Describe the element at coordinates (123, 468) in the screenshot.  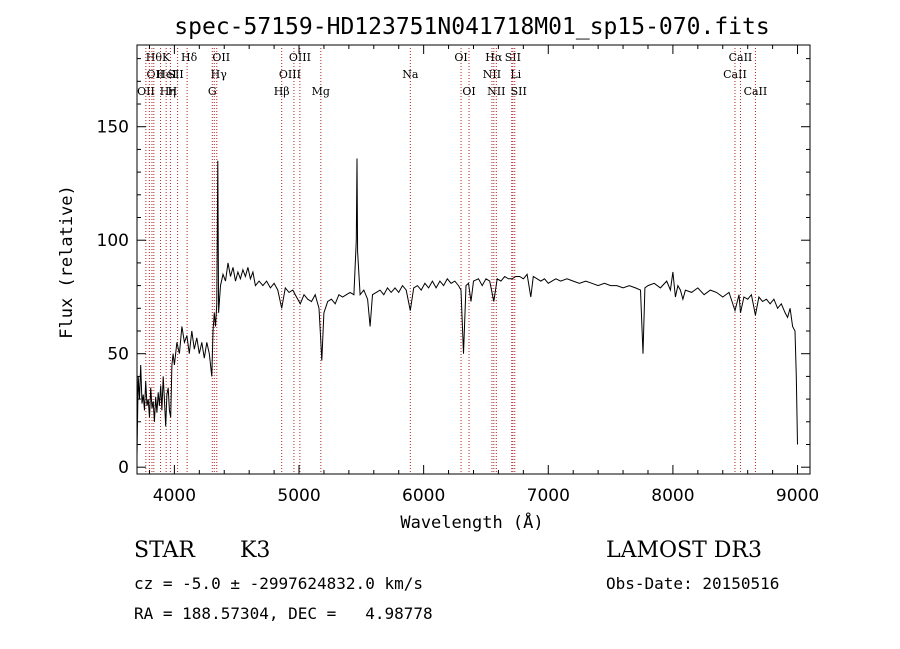
I see `y-tick-label: 0` at that location.